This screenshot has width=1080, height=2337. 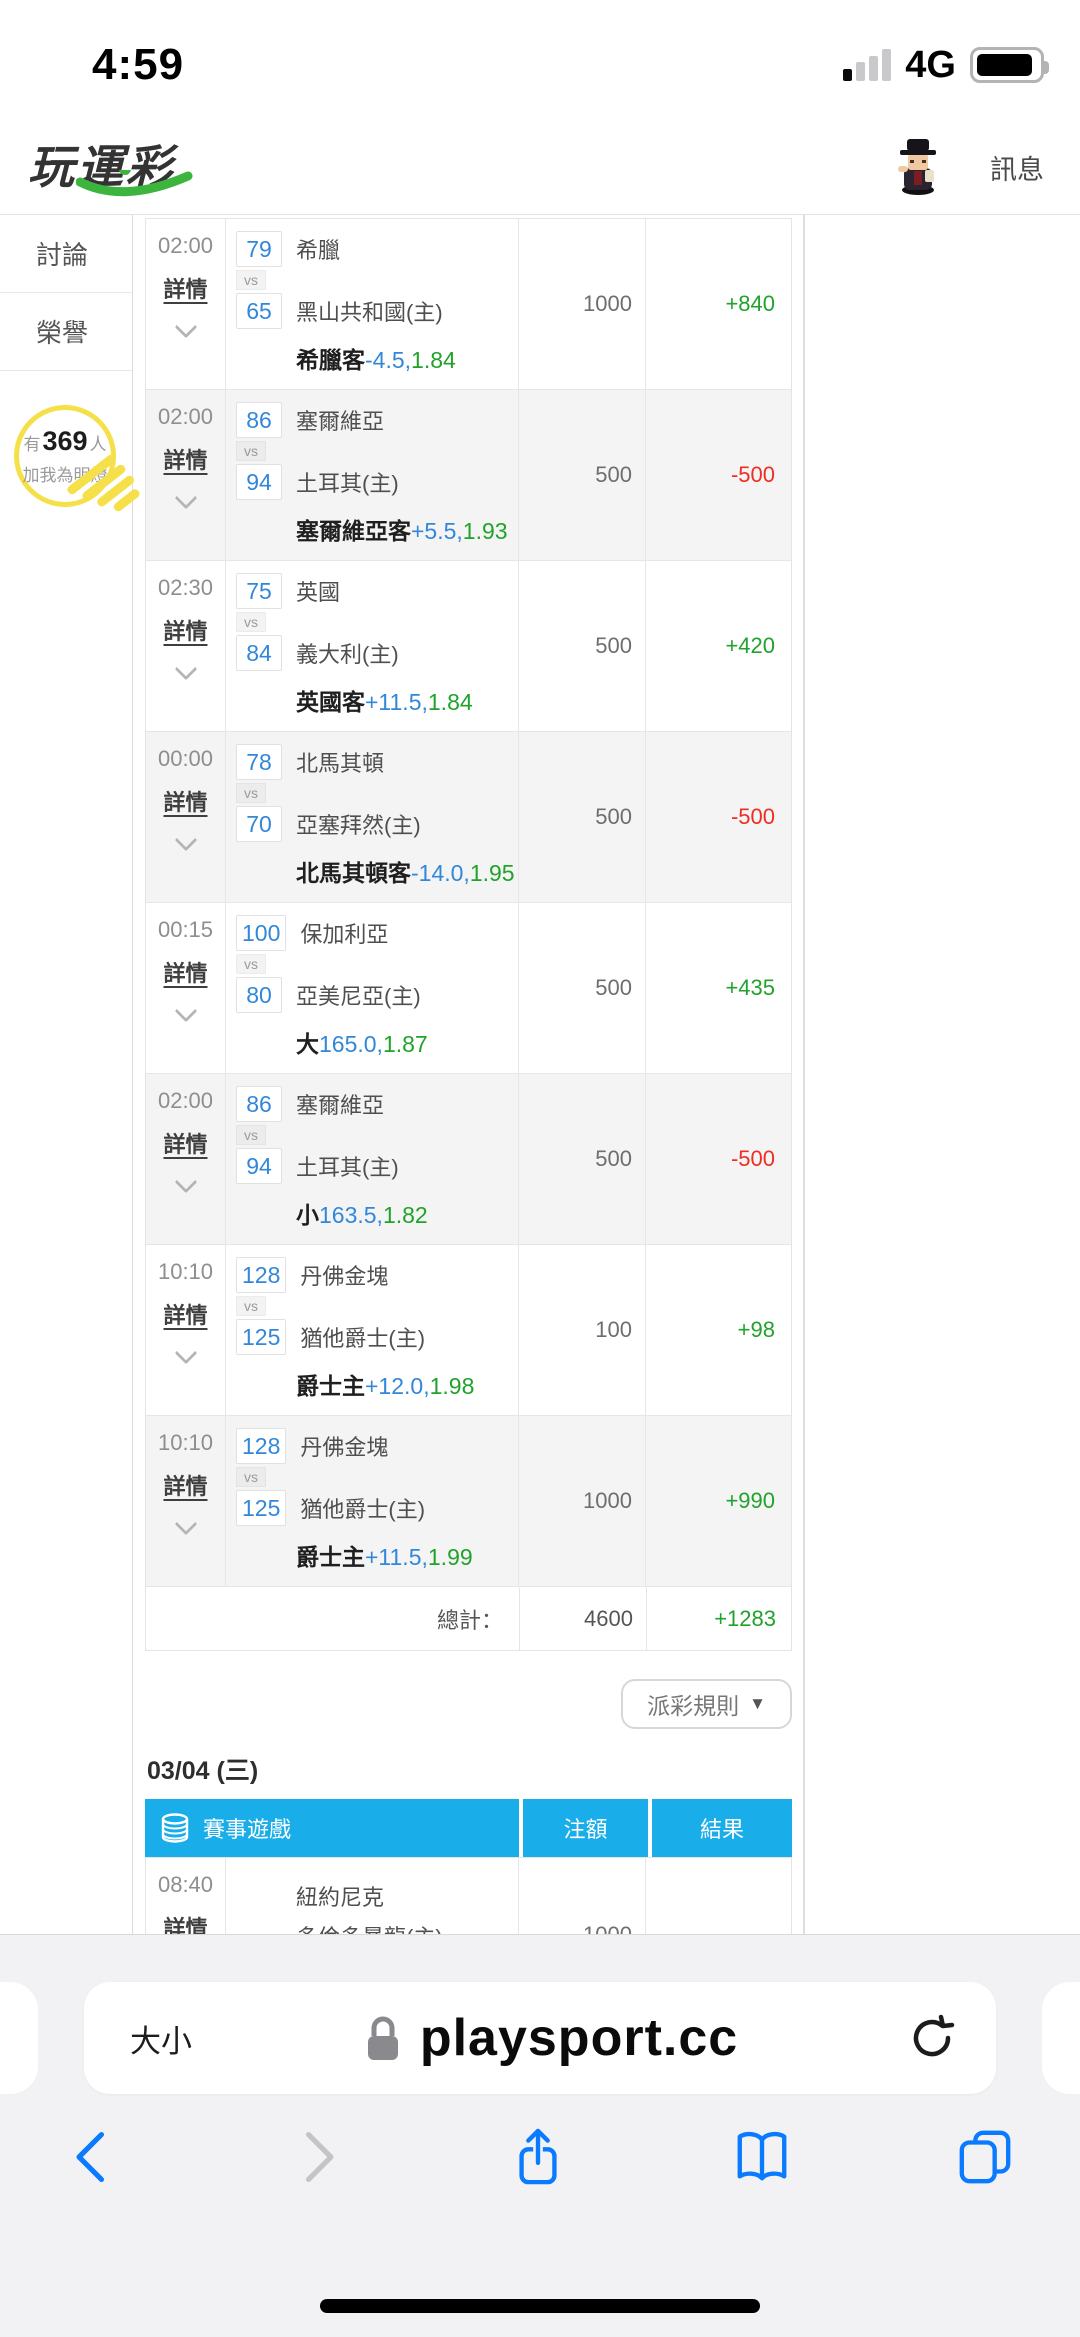 What do you see at coordinates (259, 420) in the screenshot?
I see `away-score: 86` at bounding box center [259, 420].